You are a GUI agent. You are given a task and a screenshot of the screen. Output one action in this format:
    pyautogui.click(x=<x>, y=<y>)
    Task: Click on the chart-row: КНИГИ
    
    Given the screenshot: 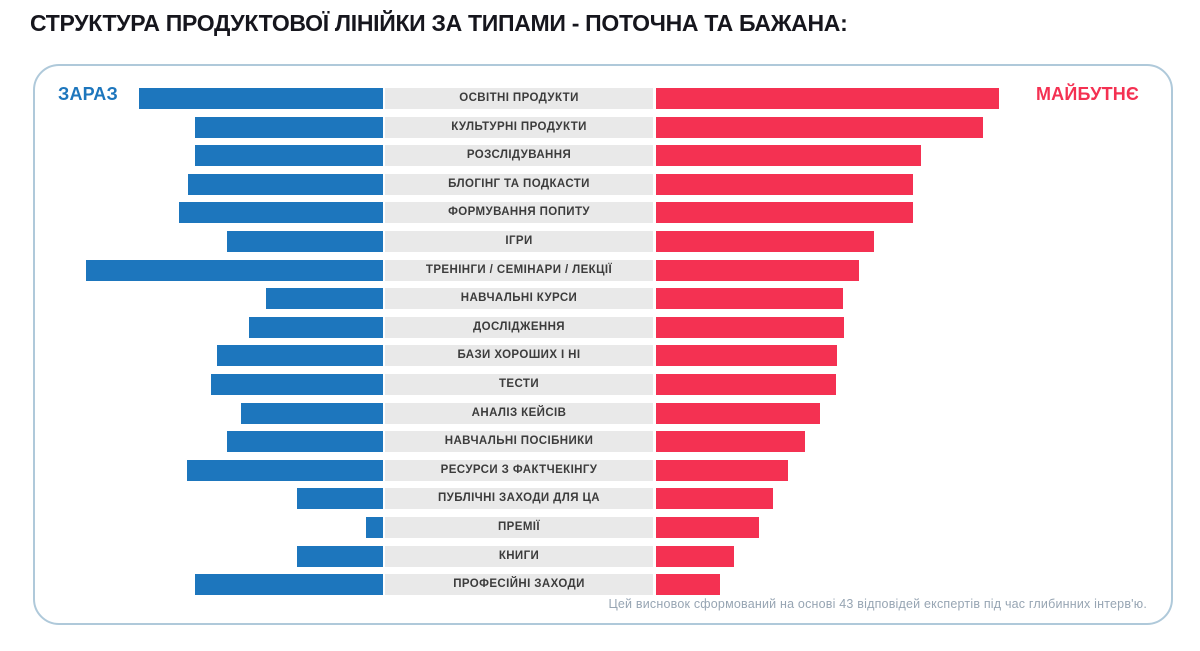 What is the action you would take?
    pyautogui.click(x=603, y=556)
    